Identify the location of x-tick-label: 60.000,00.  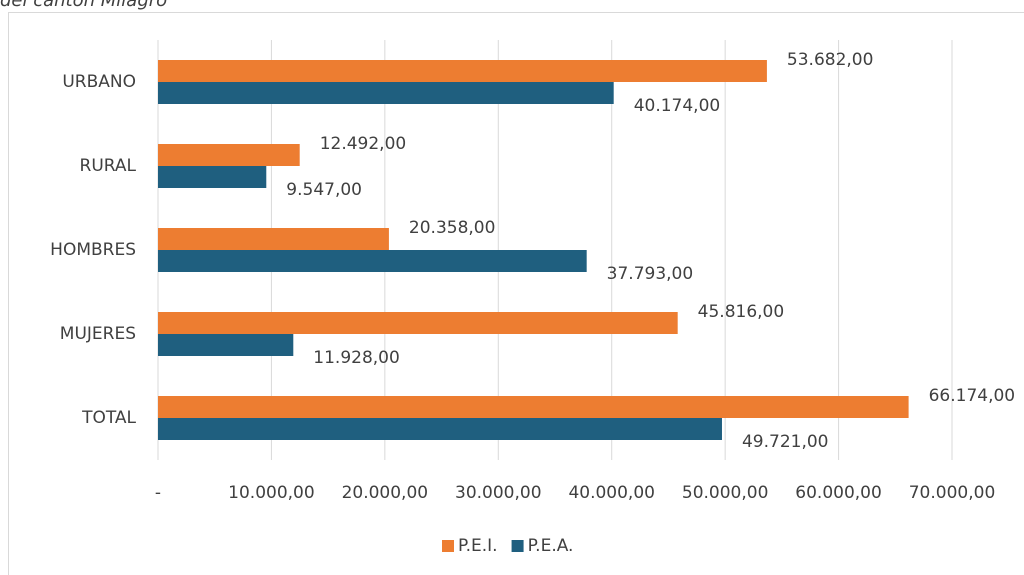
(838, 493).